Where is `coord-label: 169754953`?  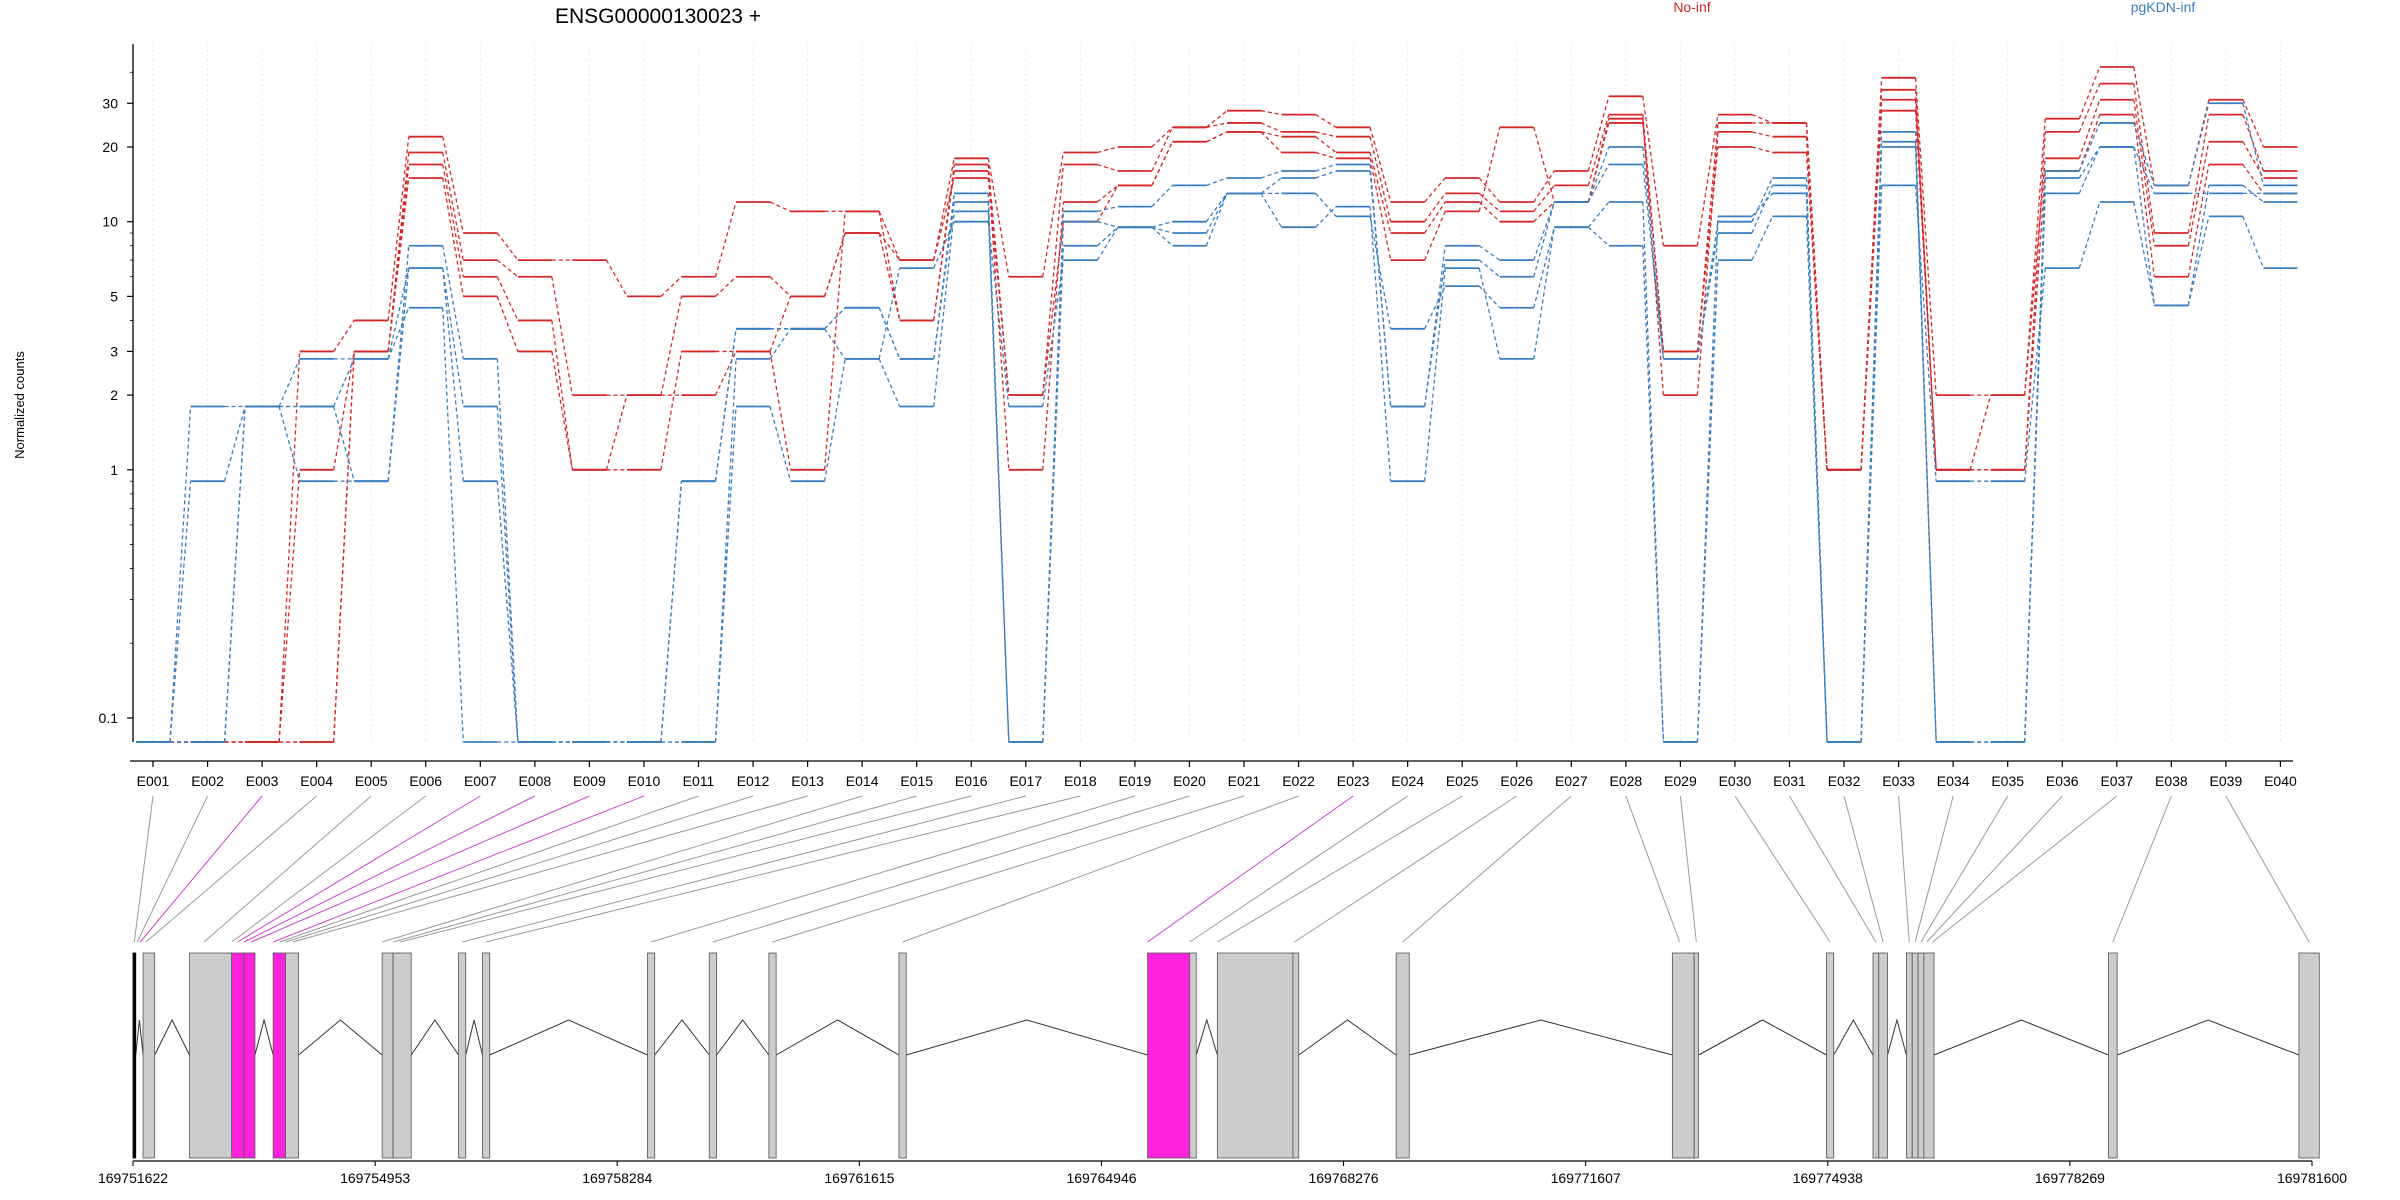
coord-label: 169754953 is located at coordinates (375, 1178).